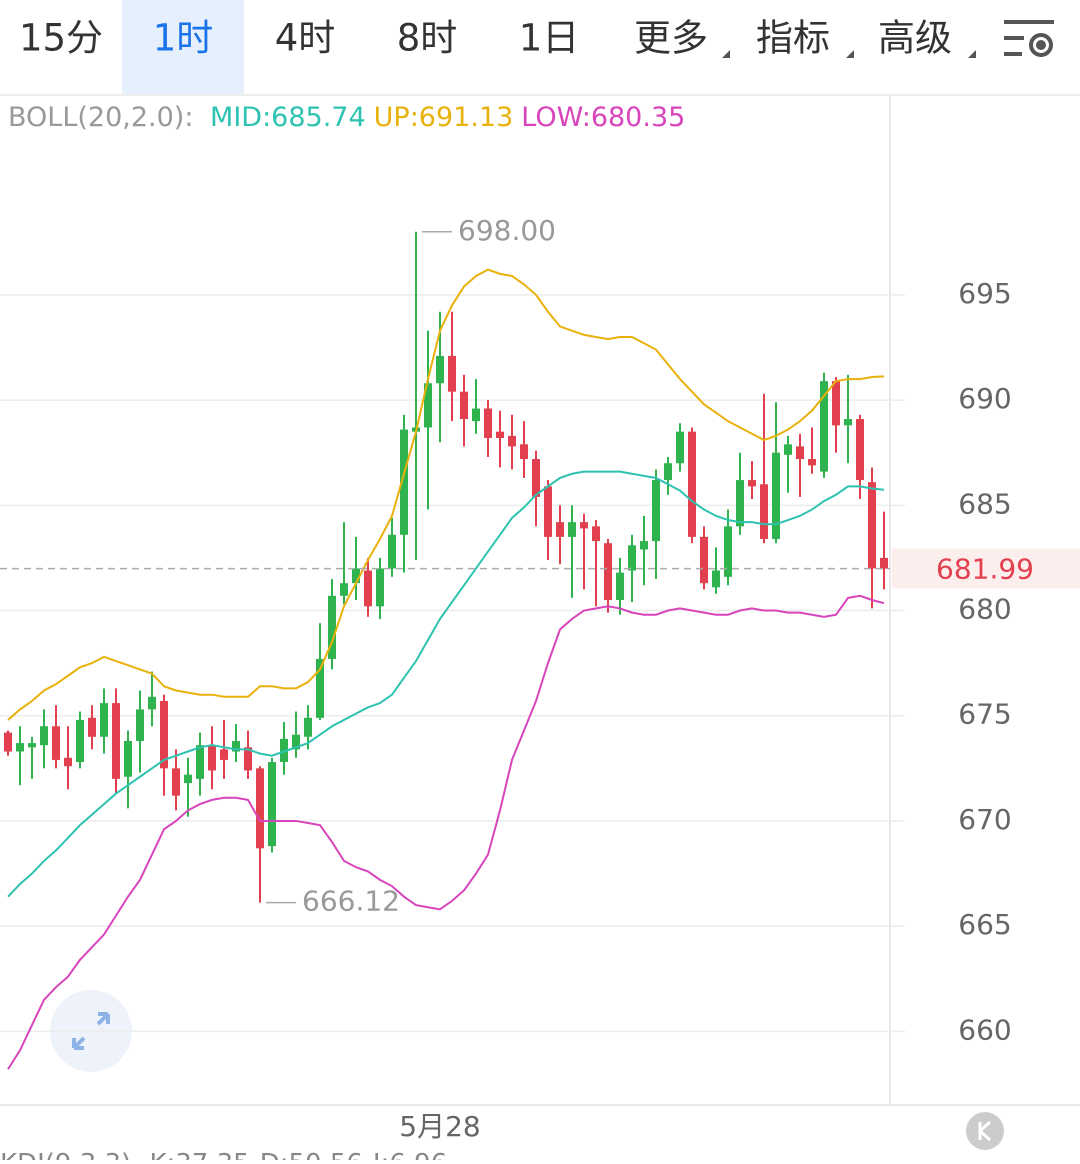 The width and height of the screenshot is (1080, 1164). I want to click on footer-indicator-name: KDJ(9,3,3), so click(65, 1155).